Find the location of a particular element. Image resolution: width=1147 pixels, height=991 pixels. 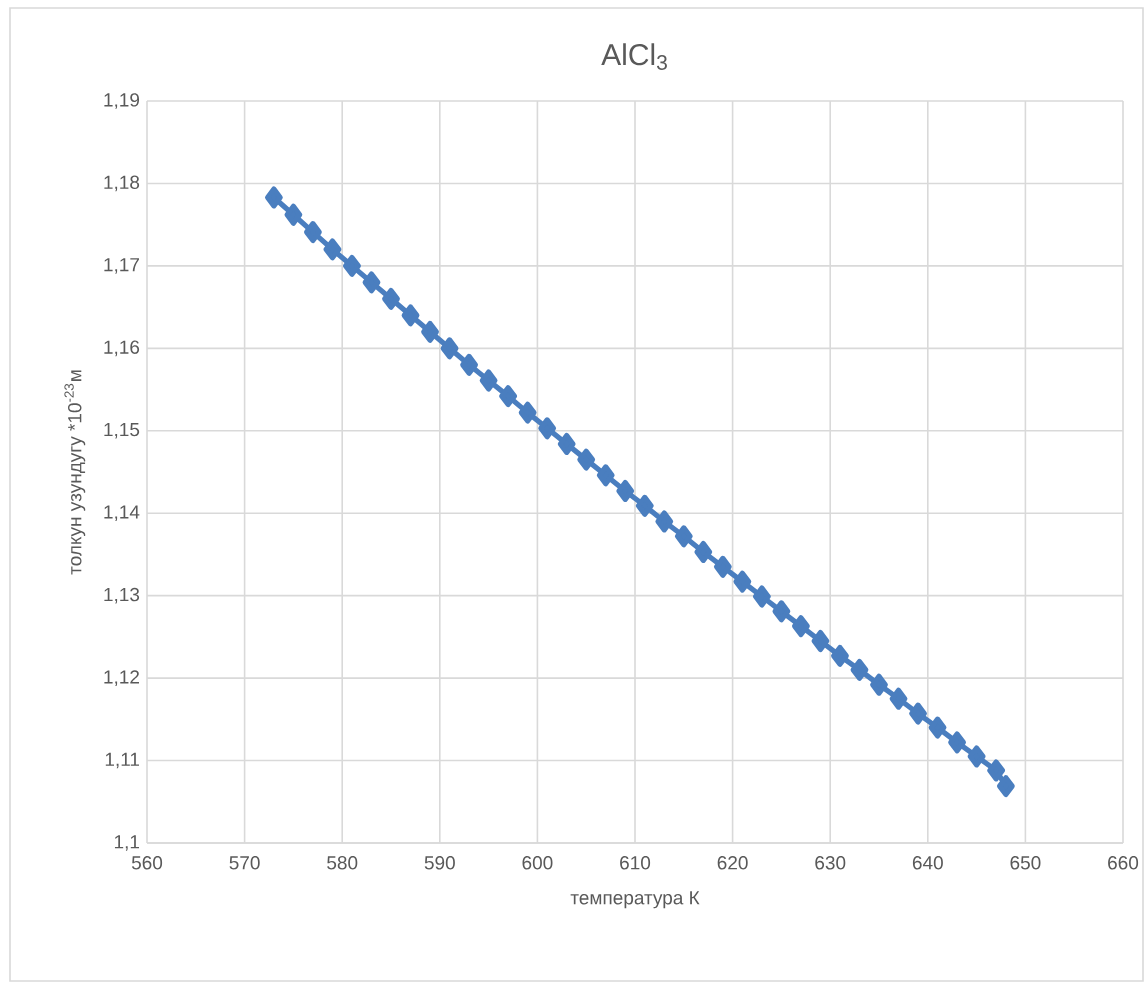

x-tick-label: 660 is located at coordinates (1123, 863).